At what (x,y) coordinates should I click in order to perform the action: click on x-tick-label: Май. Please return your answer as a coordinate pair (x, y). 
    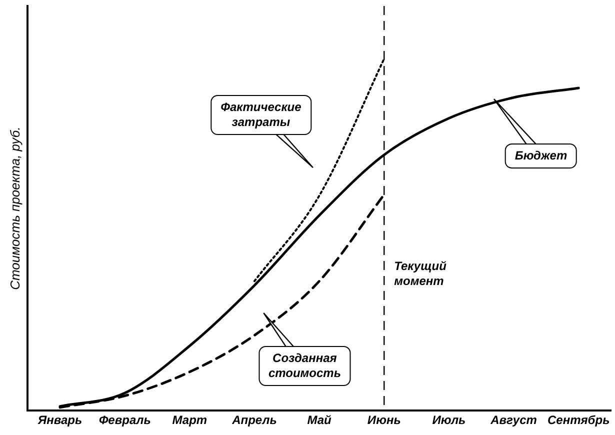
    Looking at the image, I should click on (319, 420).